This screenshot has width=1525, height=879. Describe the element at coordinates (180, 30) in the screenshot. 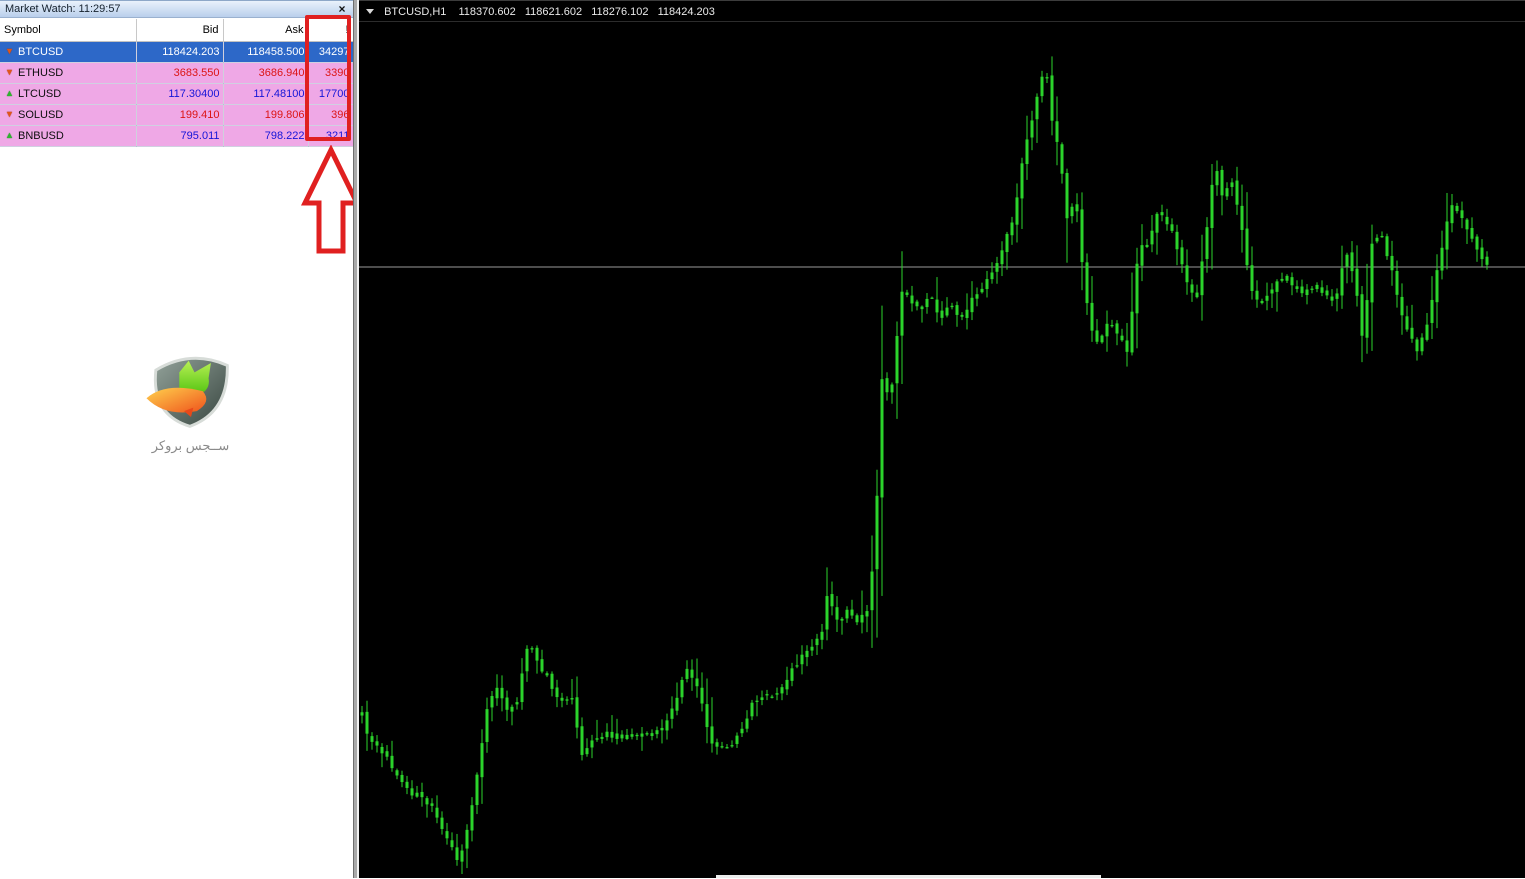

I see `column-header-bid: Bid` at that location.